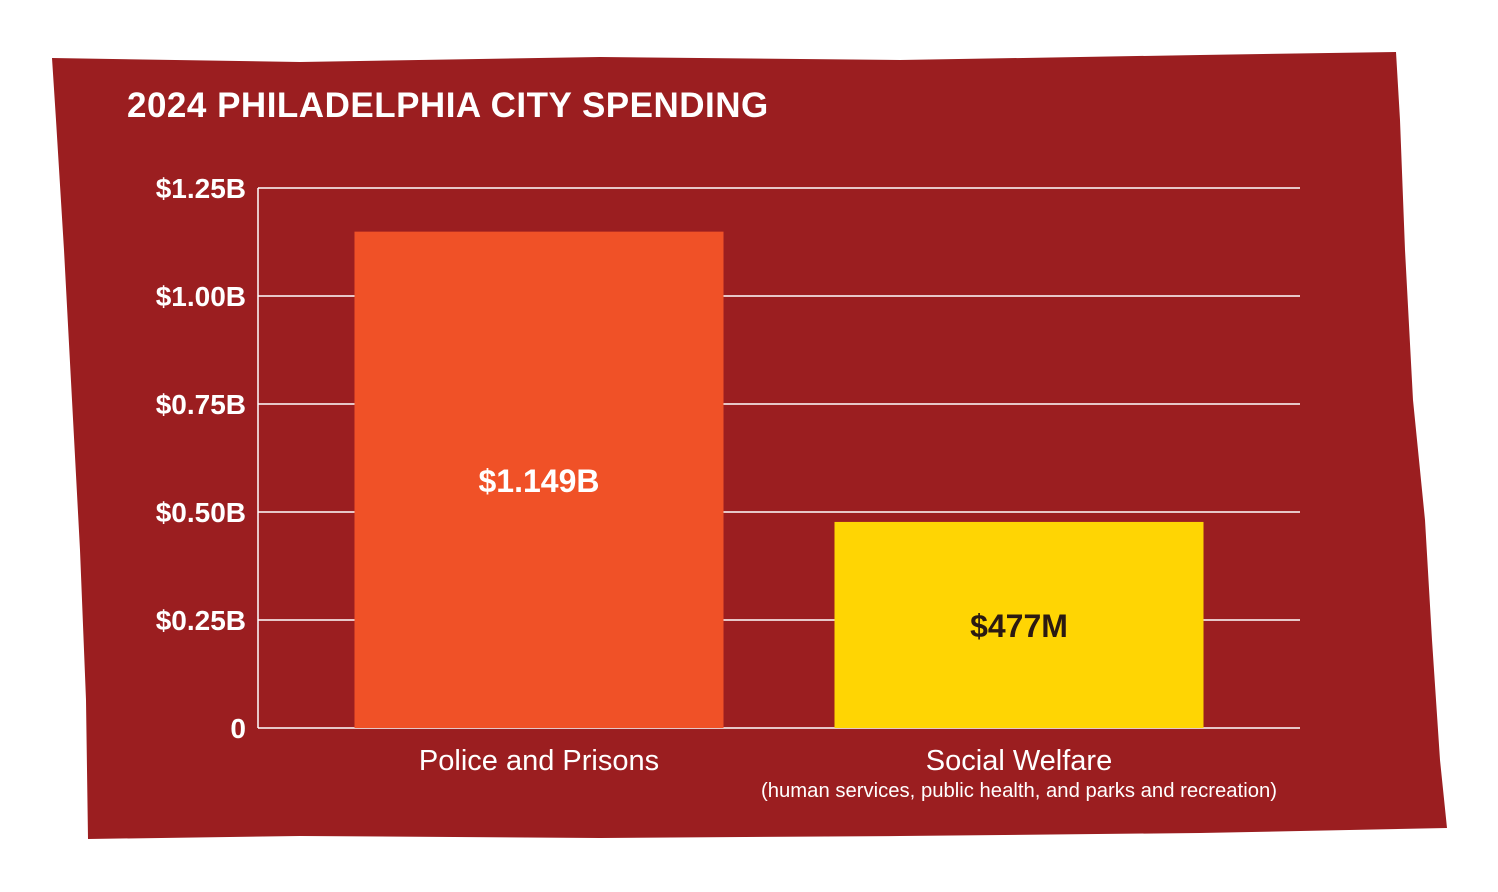 The image size is (1498, 892). I want to click on y-tick-label: $0.50B, so click(201, 512).